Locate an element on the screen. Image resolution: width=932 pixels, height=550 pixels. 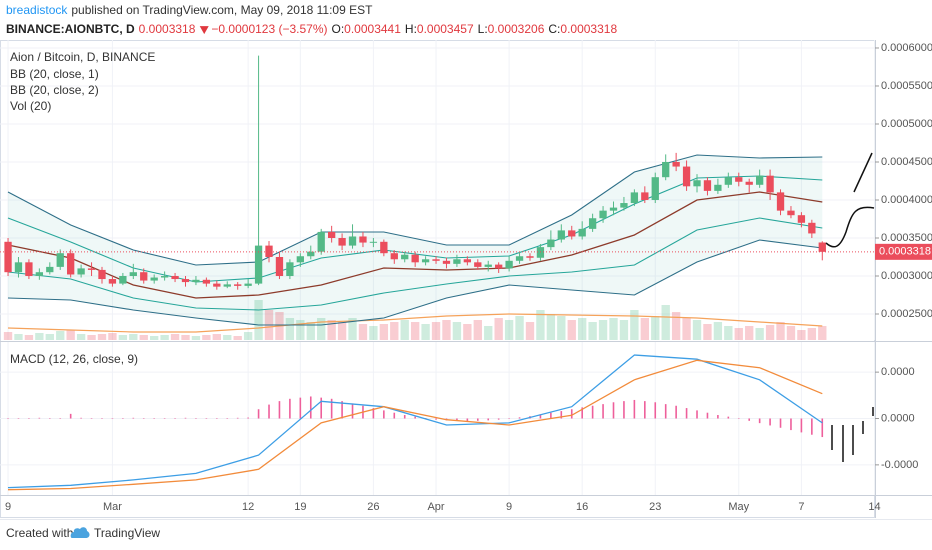
y-tick-label: 0.0006000 is located at coordinates (906, 48).